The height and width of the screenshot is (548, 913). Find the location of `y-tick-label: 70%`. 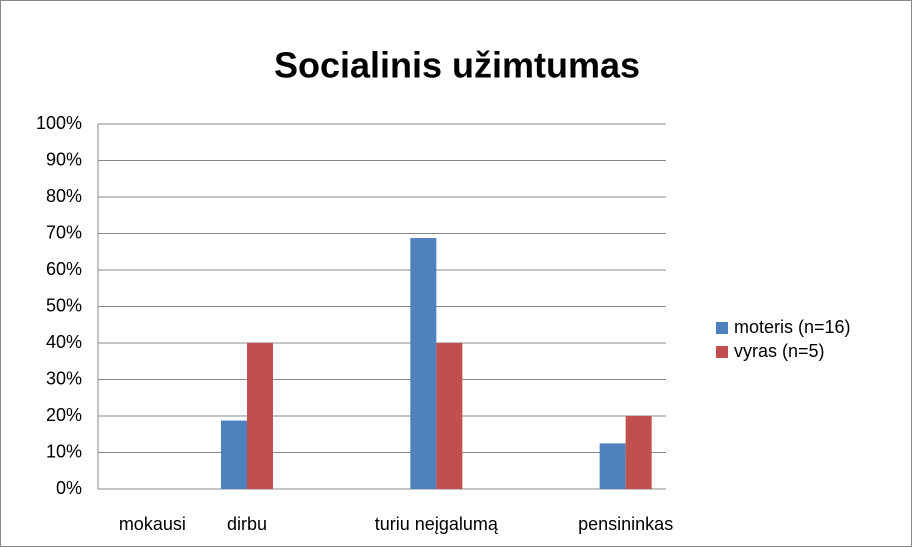

y-tick-label: 70% is located at coordinates (64, 232).